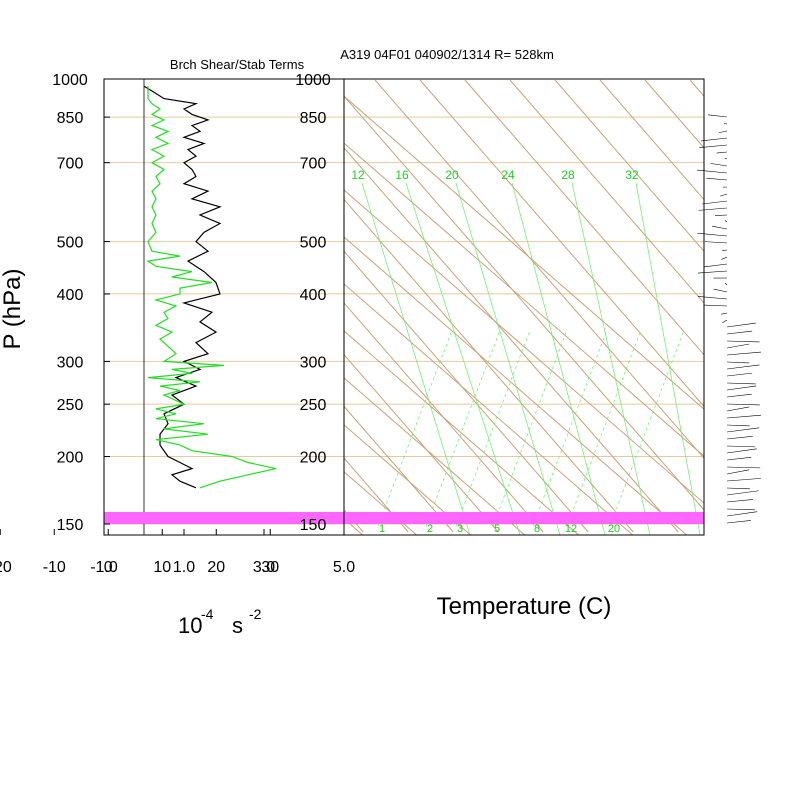  What do you see at coordinates (273, 283) in the screenshot?
I see `temperature-profile-line` at bounding box center [273, 283].